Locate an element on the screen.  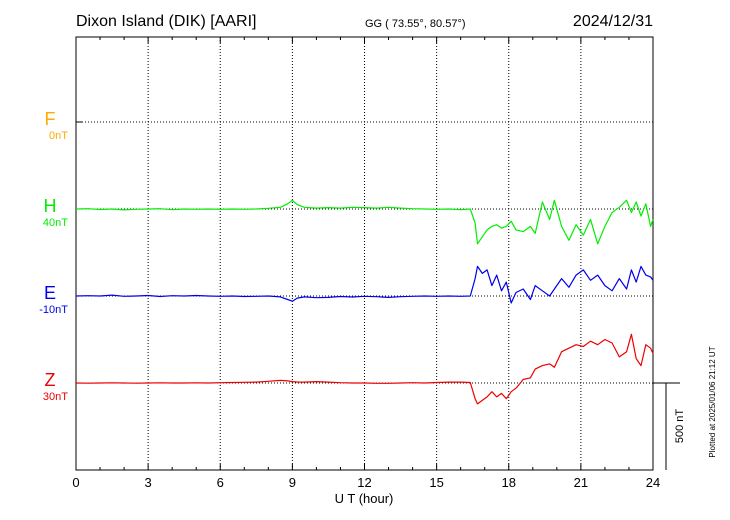
x-tick-label: 24 is located at coordinates (653, 482).